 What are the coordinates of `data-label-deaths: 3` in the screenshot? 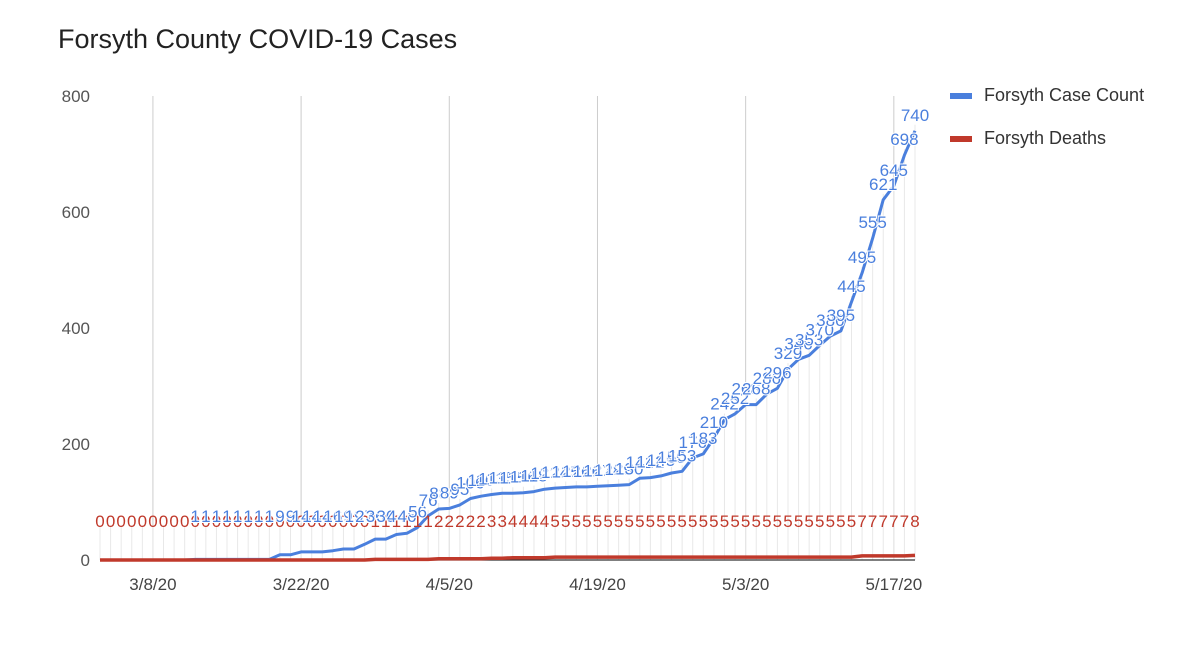 It's located at (501, 521).